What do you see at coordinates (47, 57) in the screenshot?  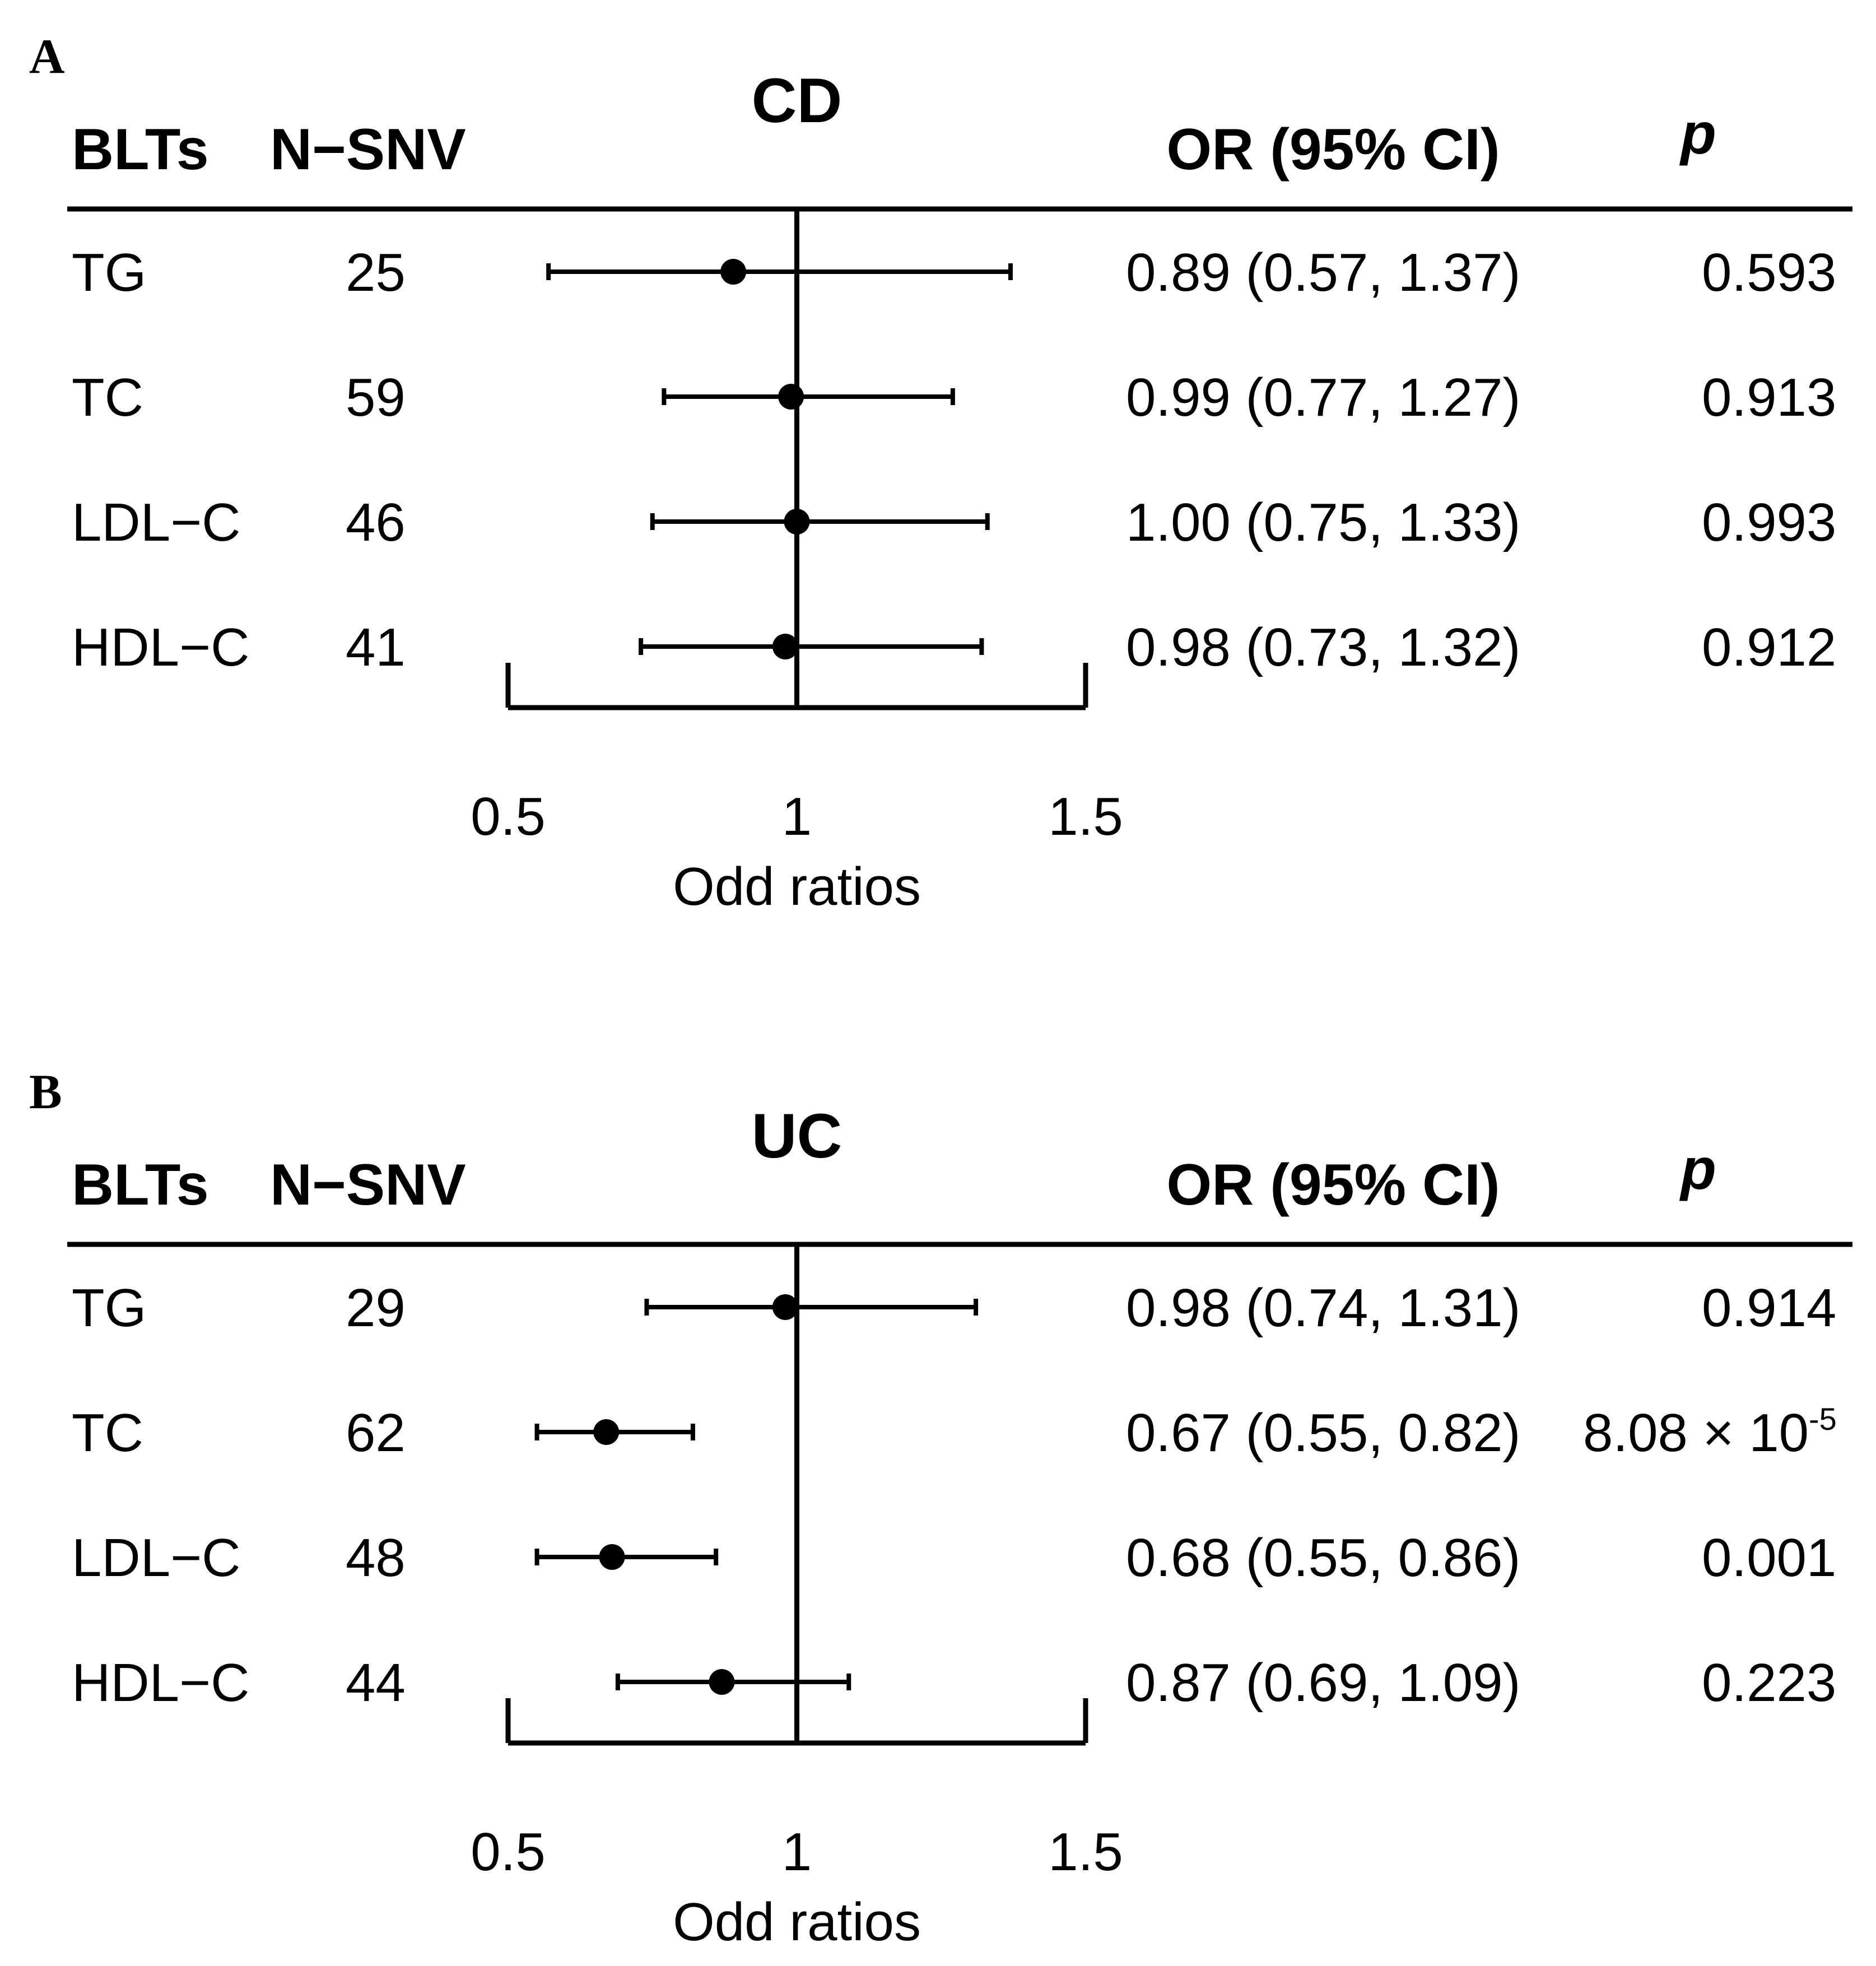 I see `panel-letter: A` at bounding box center [47, 57].